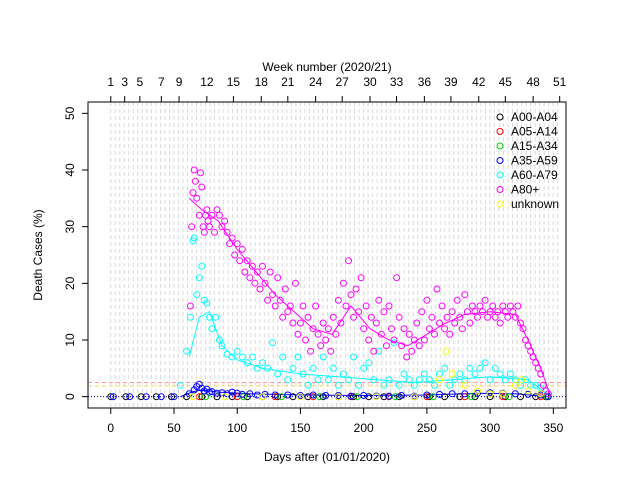 The width and height of the screenshot is (640, 480). I want to click on x-tick-label: 350, so click(553, 428).